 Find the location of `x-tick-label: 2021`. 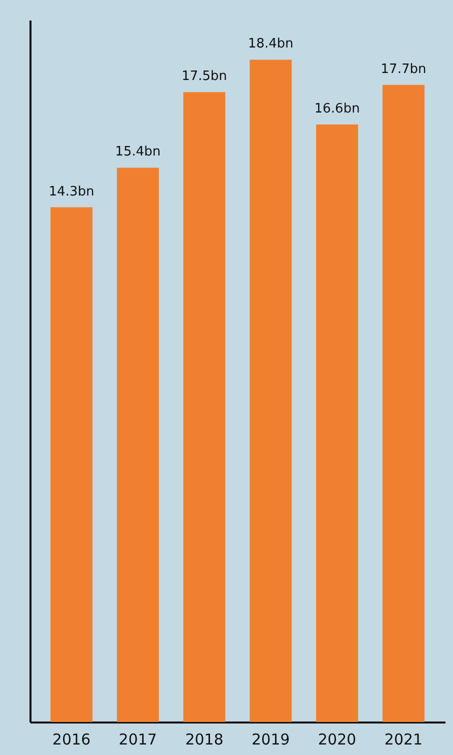

x-tick-label: 2021 is located at coordinates (403, 739).